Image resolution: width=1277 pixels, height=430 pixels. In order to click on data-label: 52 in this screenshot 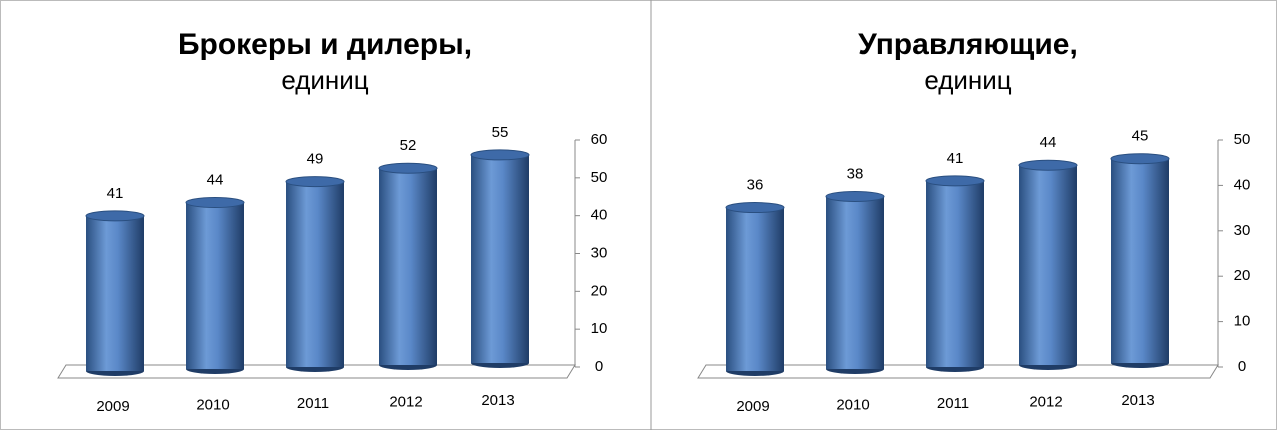, I will do `click(408, 145)`.